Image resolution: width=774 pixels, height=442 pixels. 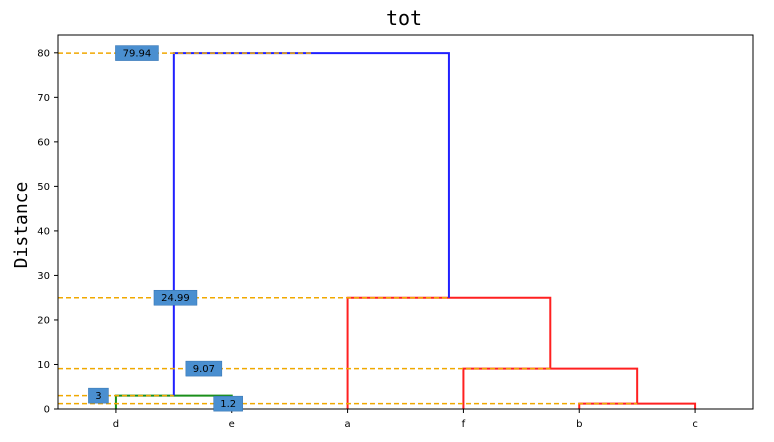 I want to click on height-label-text: 3, so click(x=98, y=396).